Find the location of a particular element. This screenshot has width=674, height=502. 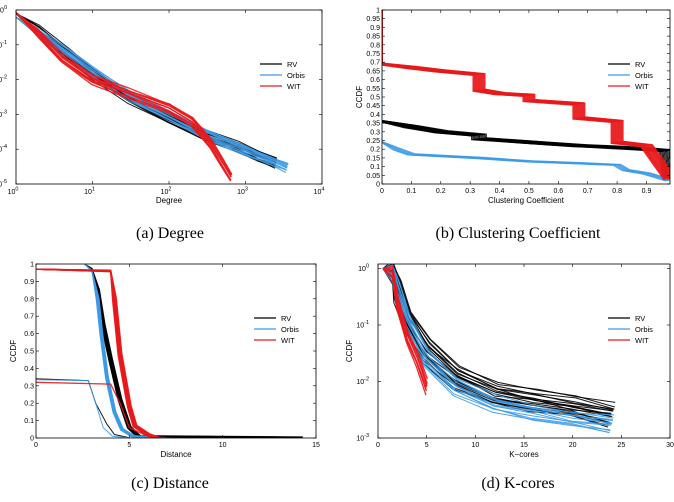

x-tick-label: 103 is located at coordinates (242, 192).